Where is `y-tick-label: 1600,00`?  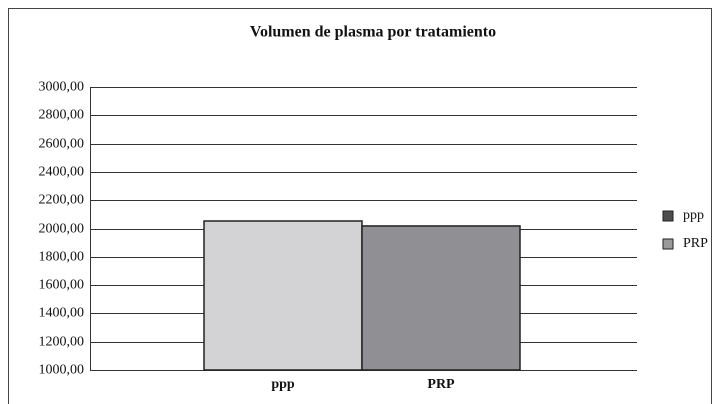 y-tick-label: 1600,00 is located at coordinates (62, 285).